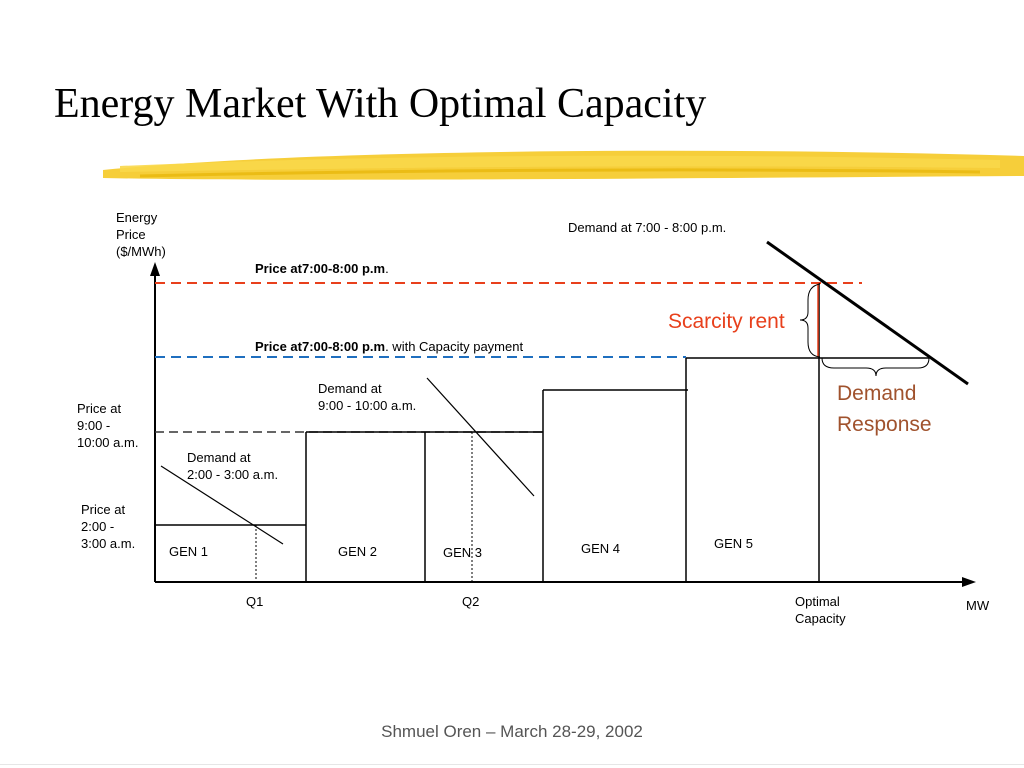 The image size is (1024, 768). I want to click on slide-title: Energy Market With Optimal Capacity, so click(380, 104).